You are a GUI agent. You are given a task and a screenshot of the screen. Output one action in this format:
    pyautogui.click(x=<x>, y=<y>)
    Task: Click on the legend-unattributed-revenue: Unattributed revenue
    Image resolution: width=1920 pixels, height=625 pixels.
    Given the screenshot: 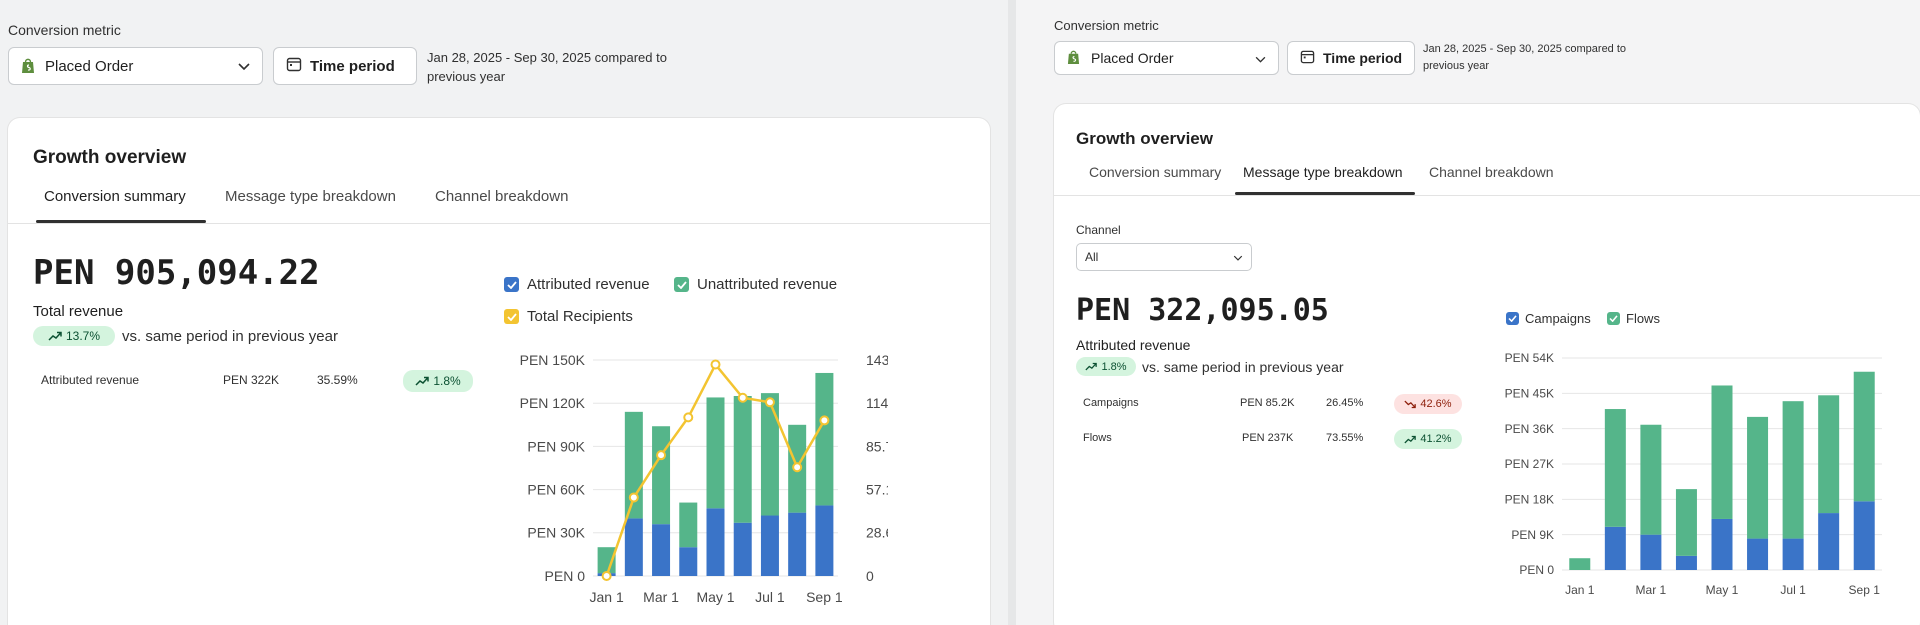 What is the action you would take?
    pyautogui.click(x=755, y=284)
    